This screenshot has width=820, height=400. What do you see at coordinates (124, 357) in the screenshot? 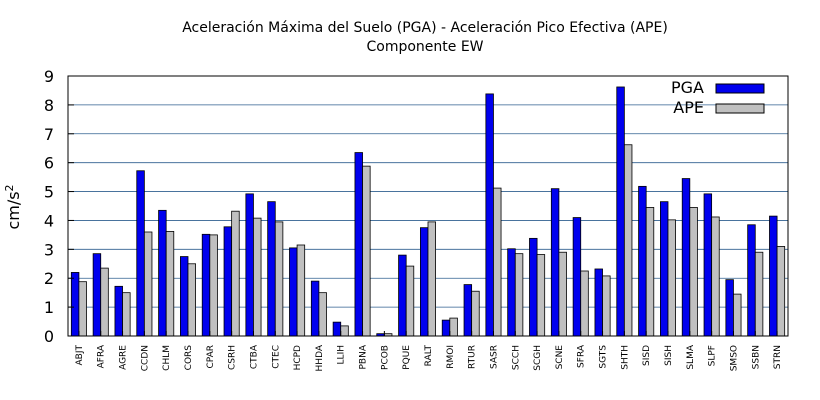
I see `x-tick-label: AGRE` at bounding box center [124, 357].